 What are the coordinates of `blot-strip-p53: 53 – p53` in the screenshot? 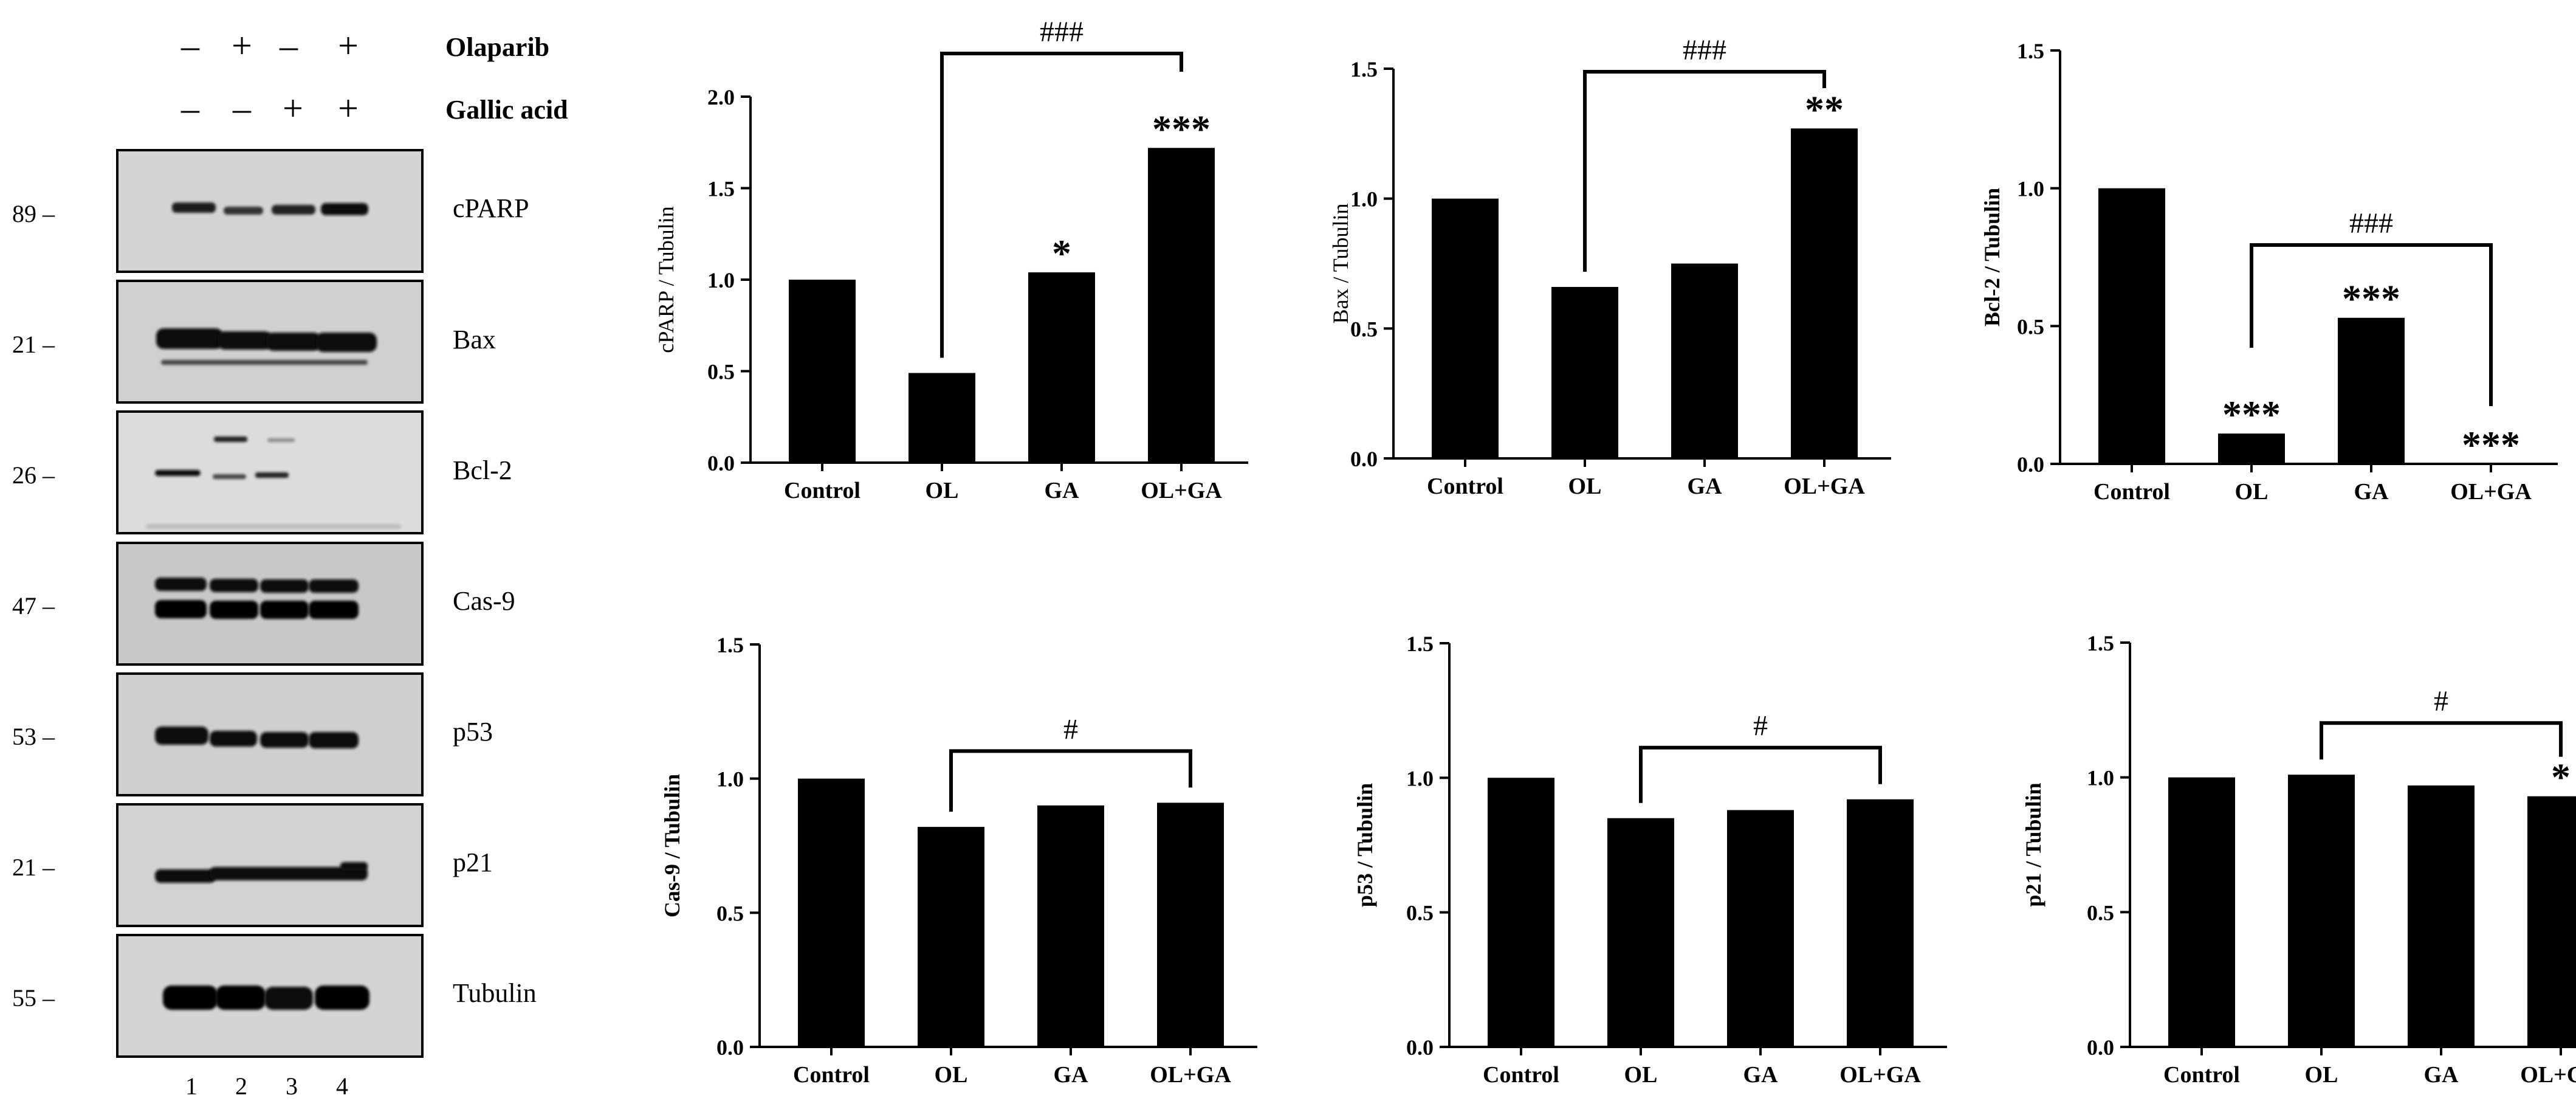 It's located at (252, 734).